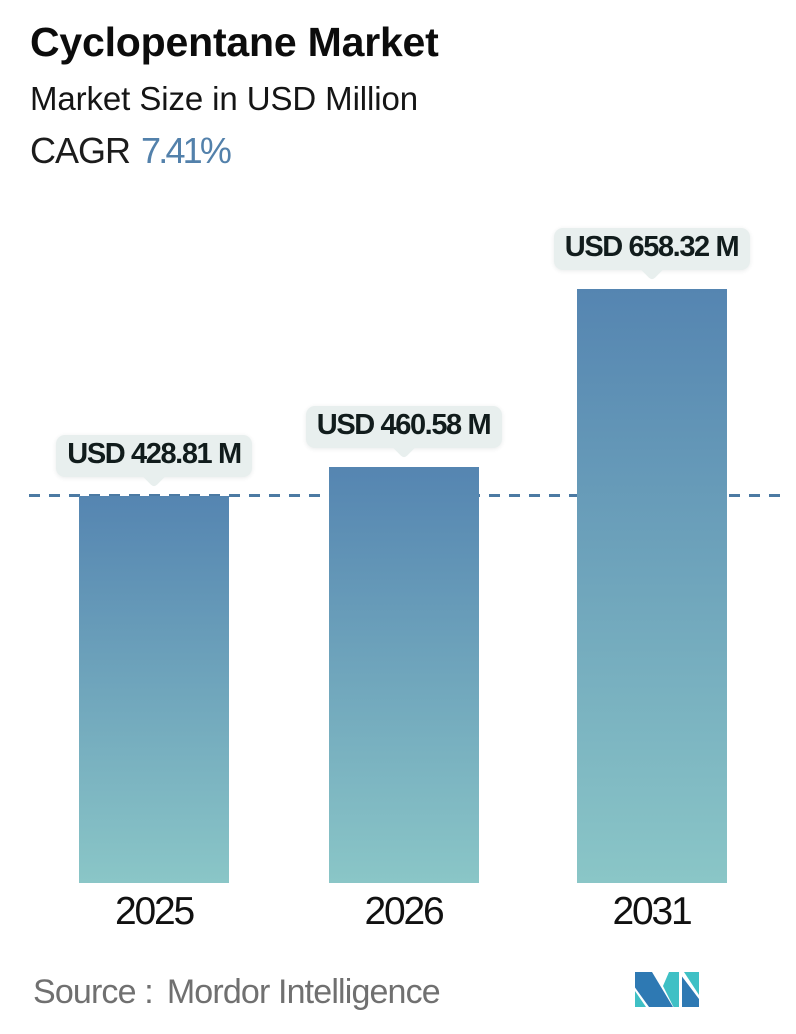 The height and width of the screenshot is (1034, 796). I want to click on chart-subtitle: Market Size in USD Million, so click(224, 98).